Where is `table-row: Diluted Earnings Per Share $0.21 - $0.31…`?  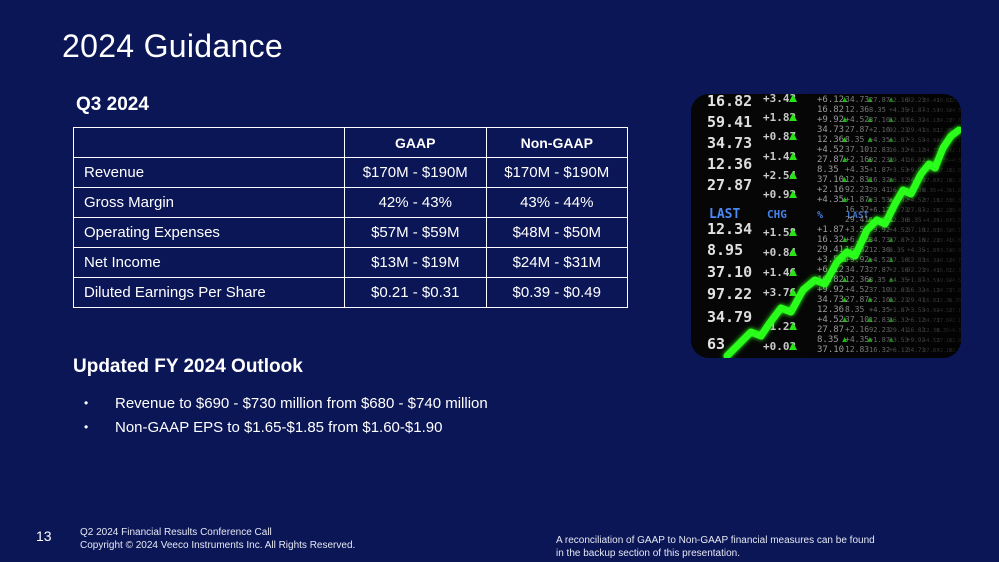 table-row: Diluted Earnings Per Share $0.21 - $0.31… is located at coordinates (350, 292).